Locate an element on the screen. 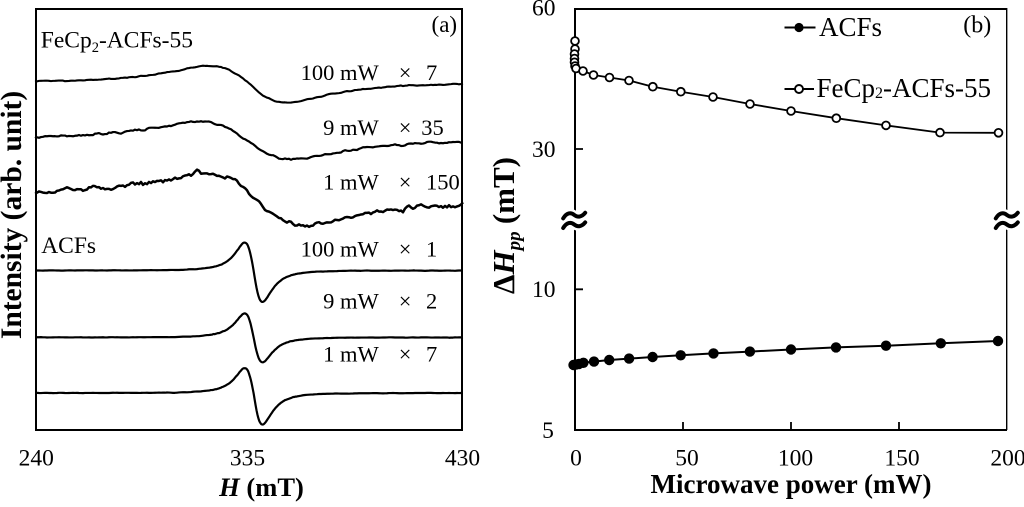 The image size is (1024, 507). svg-text: H (mT) is located at coordinates (261, 487).